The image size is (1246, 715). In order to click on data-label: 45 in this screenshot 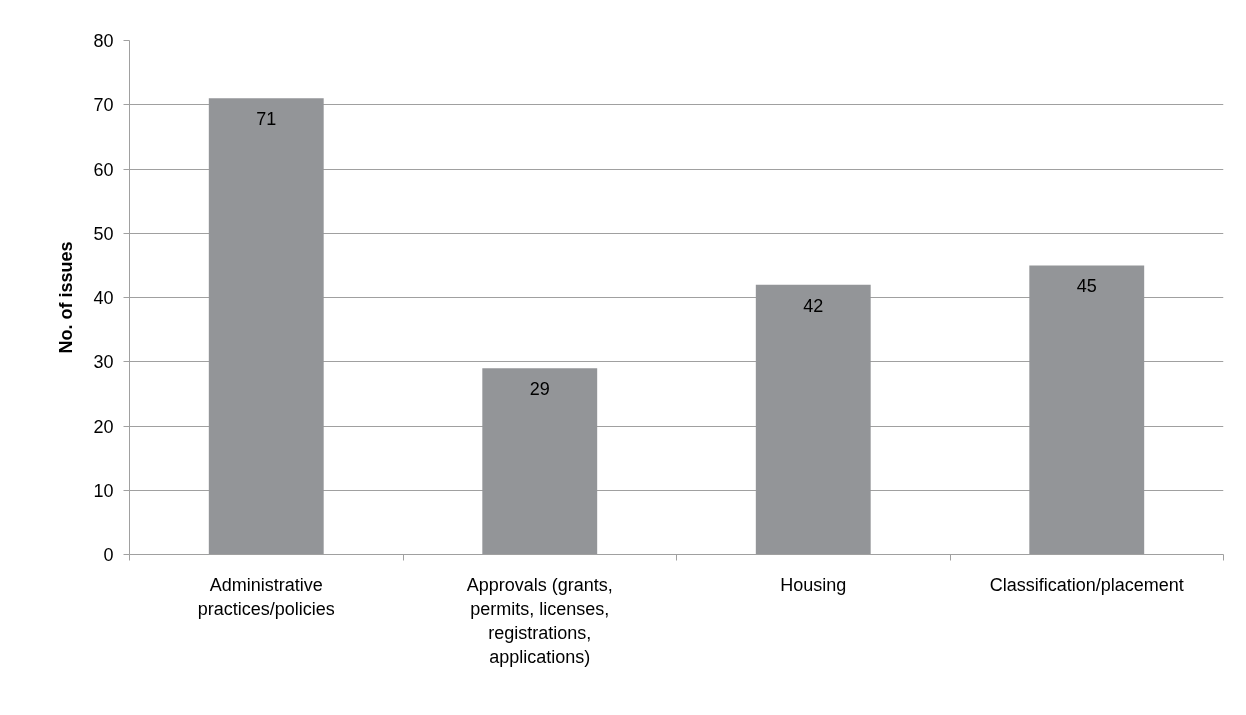, I will do `click(1086, 286)`.